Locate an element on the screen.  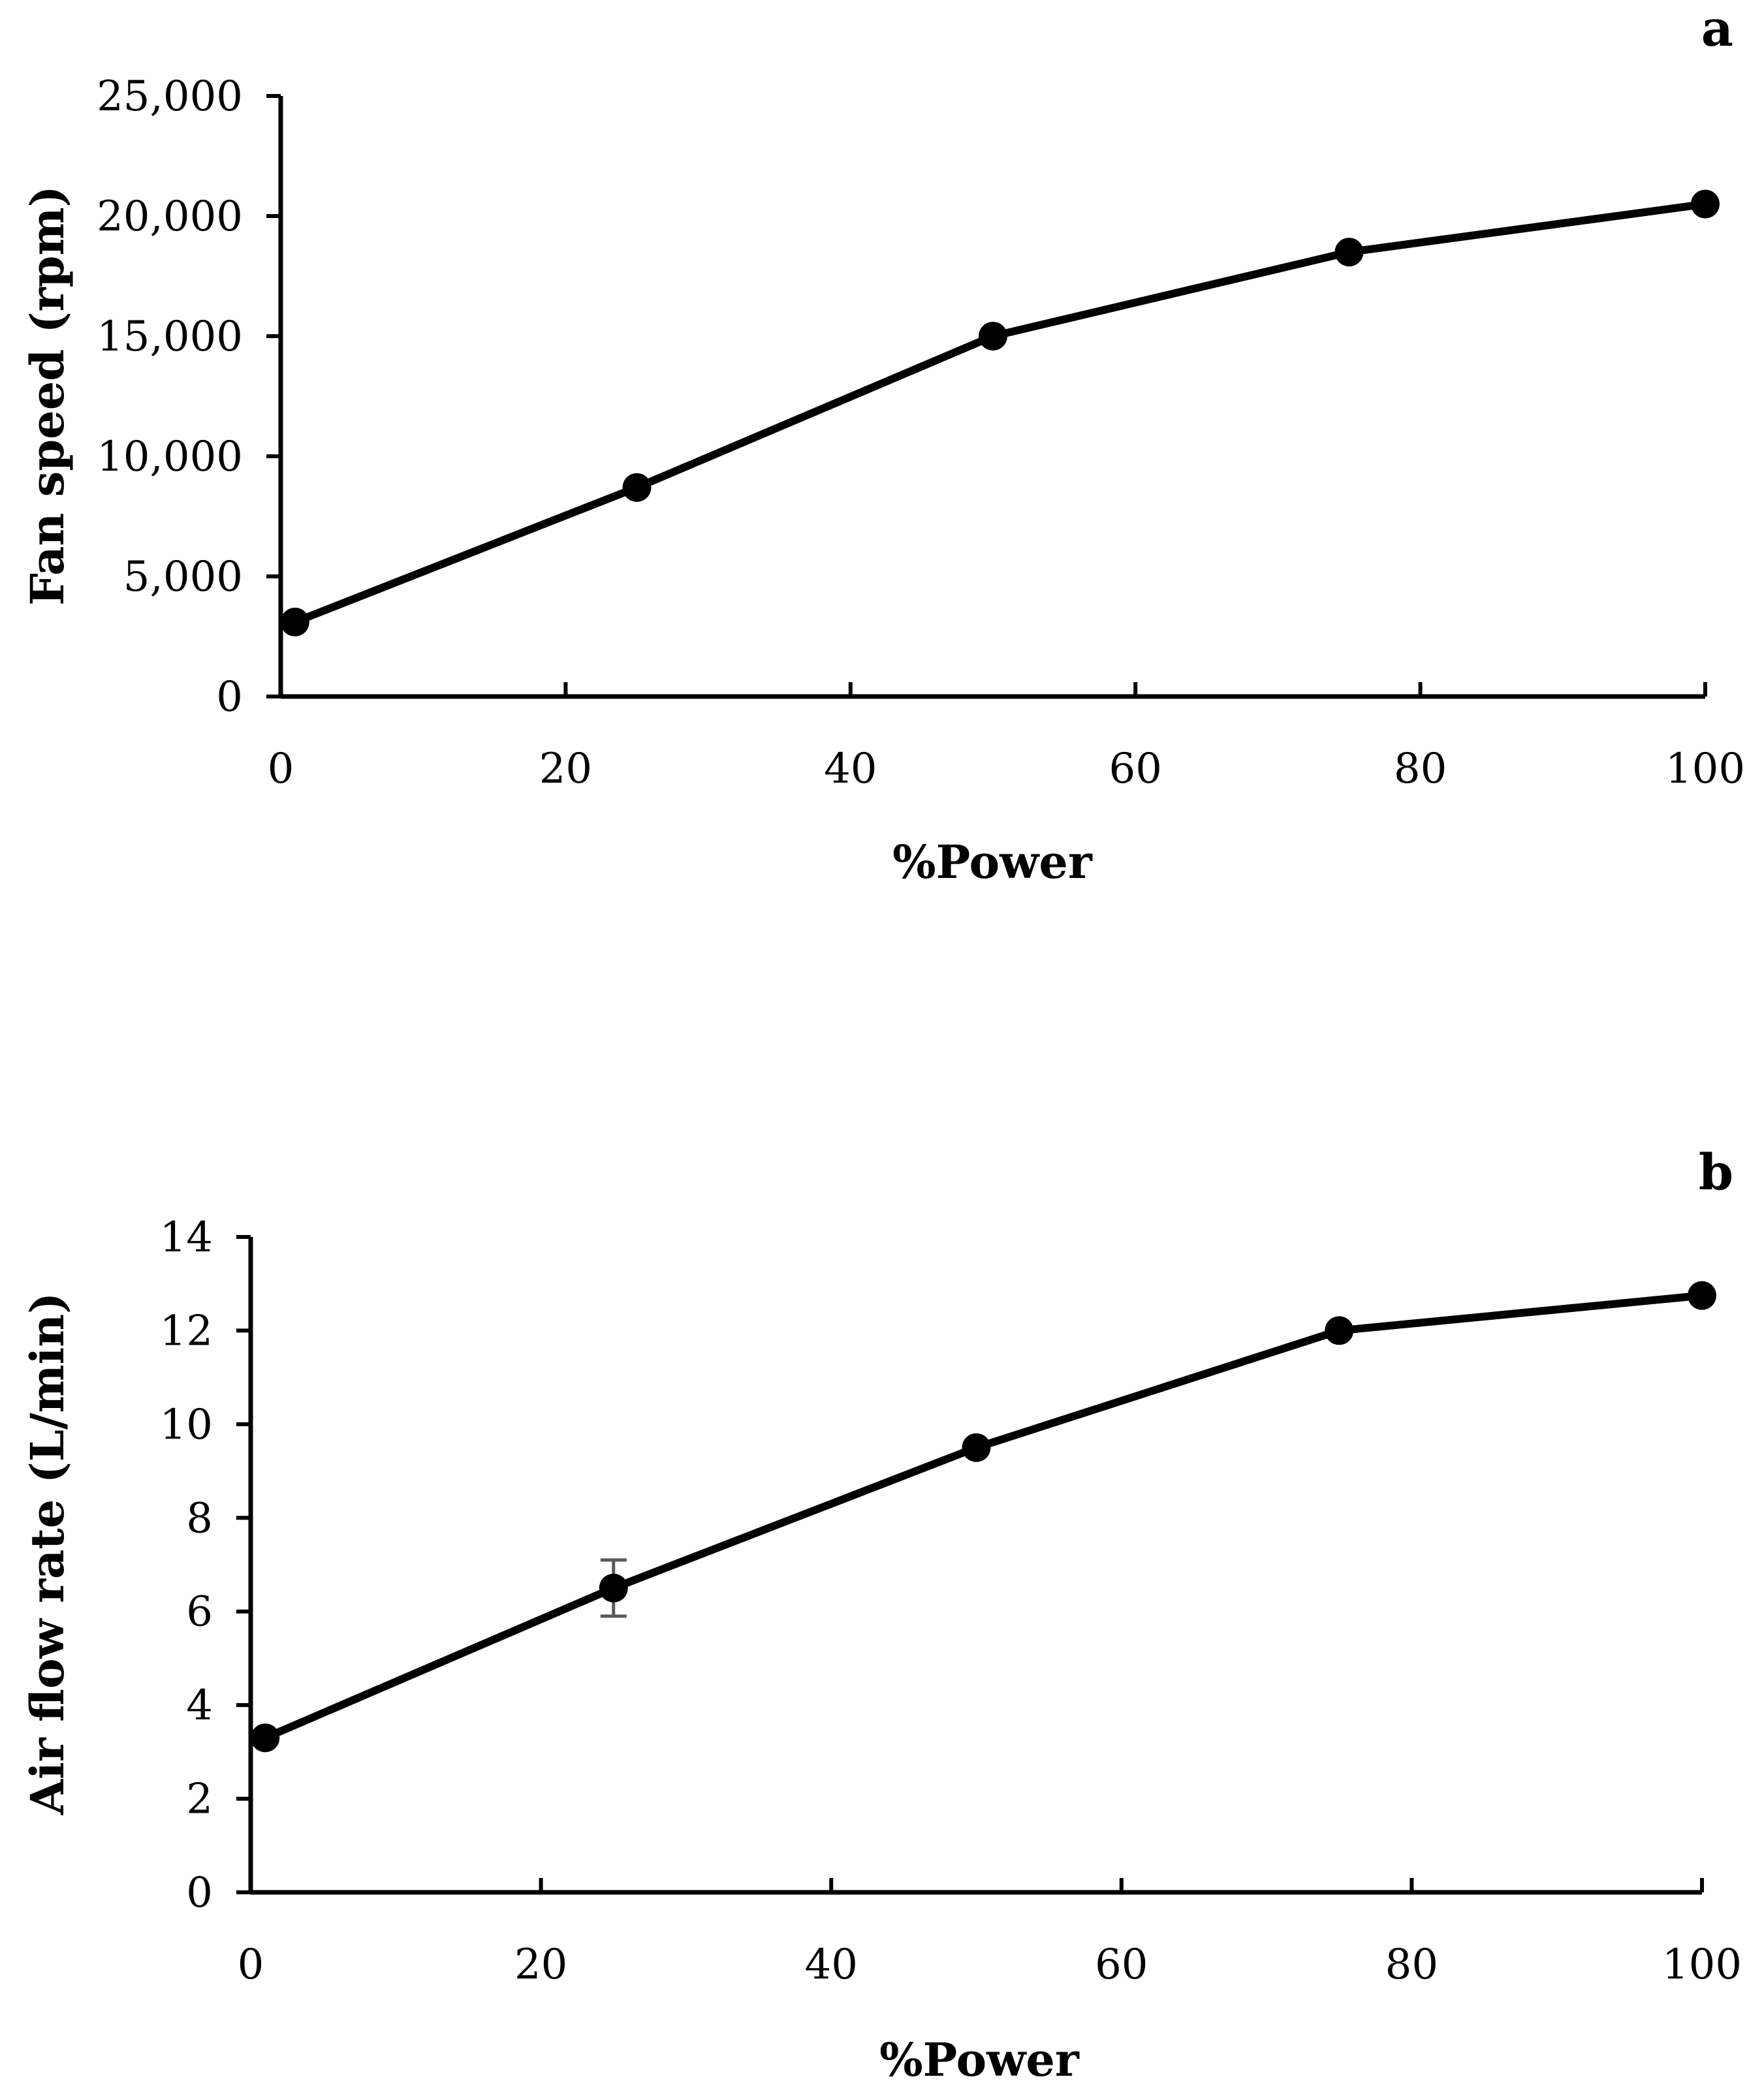
x-tick-label-b: 80 is located at coordinates (1411, 1965).